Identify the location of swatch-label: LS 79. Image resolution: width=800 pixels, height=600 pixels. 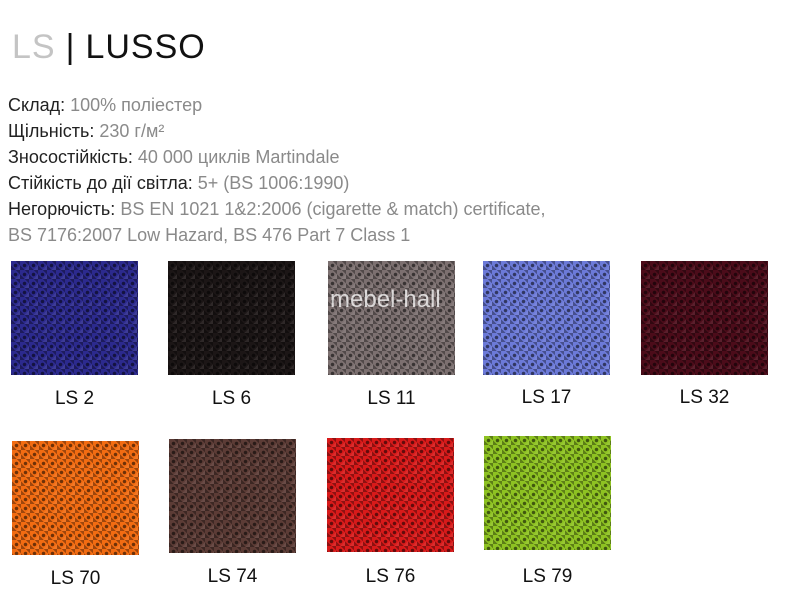
(547, 576).